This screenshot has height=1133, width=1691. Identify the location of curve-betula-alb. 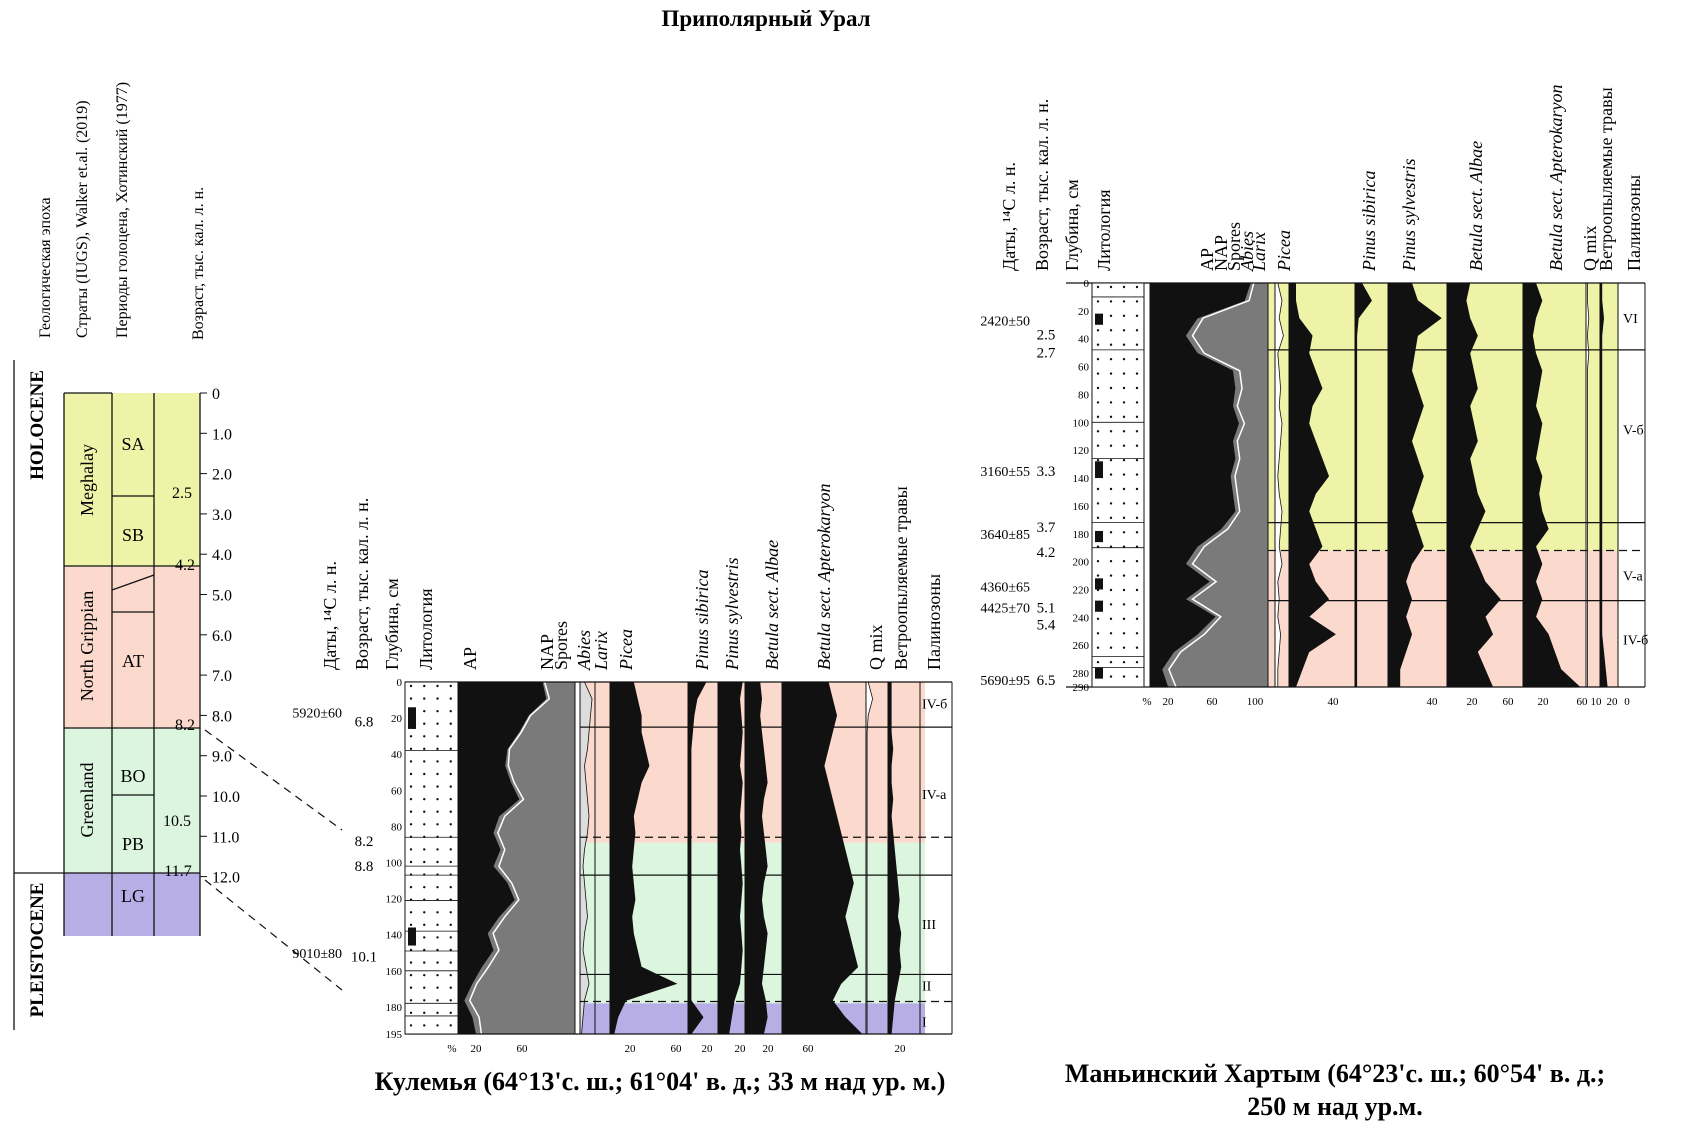
(1473, 485).